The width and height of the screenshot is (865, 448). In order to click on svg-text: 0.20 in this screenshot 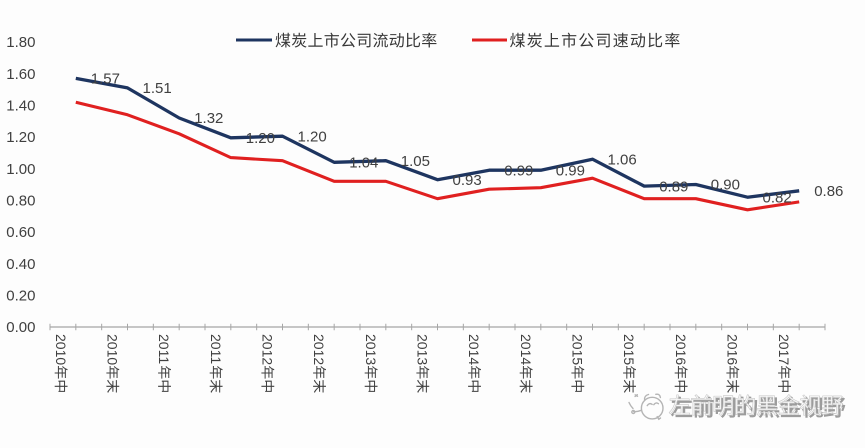, I will do `click(20, 296)`.